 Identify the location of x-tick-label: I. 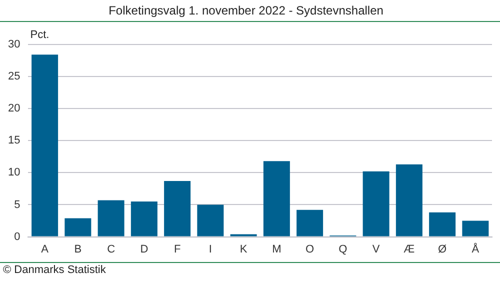
(210, 249).